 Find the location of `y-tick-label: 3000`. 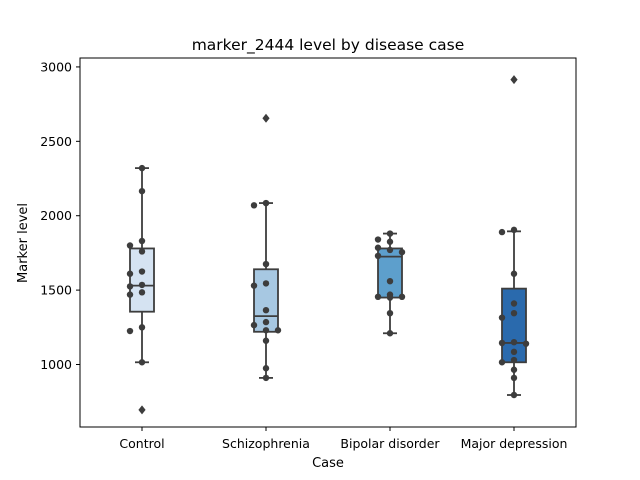

y-tick-label: 3000 is located at coordinates (56, 66).